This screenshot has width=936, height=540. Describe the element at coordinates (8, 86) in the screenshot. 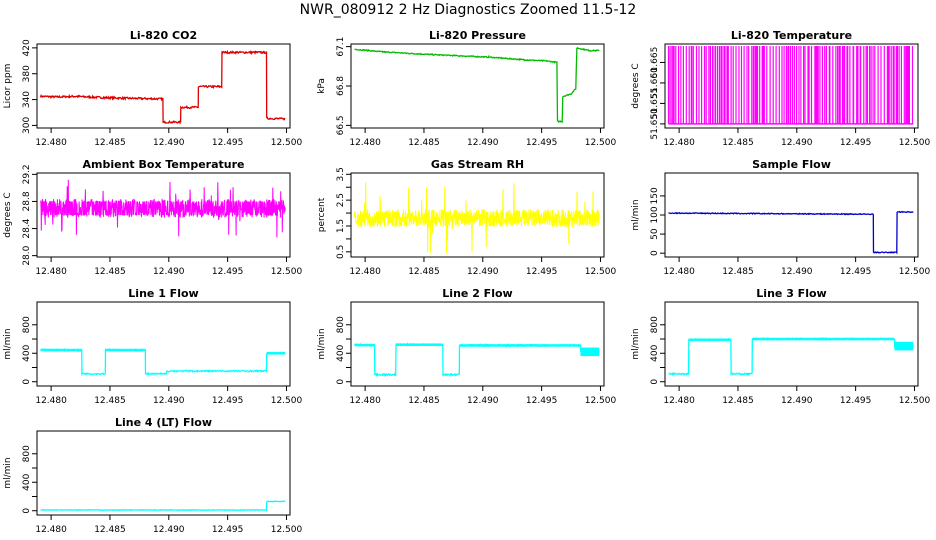

I see `y-axis-label: Licor ppm` at that location.